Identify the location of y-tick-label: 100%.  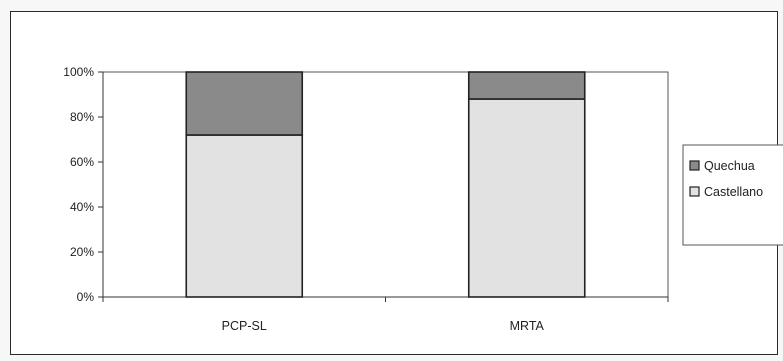
(78, 72).